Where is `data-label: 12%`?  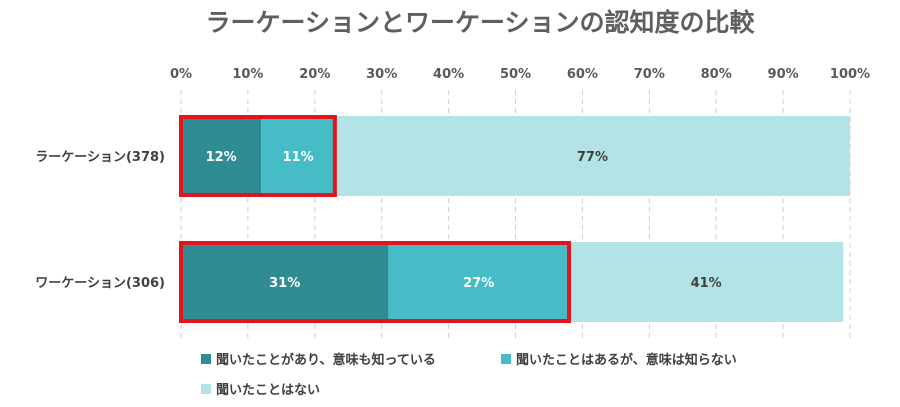
data-label: 12% is located at coordinates (221, 157).